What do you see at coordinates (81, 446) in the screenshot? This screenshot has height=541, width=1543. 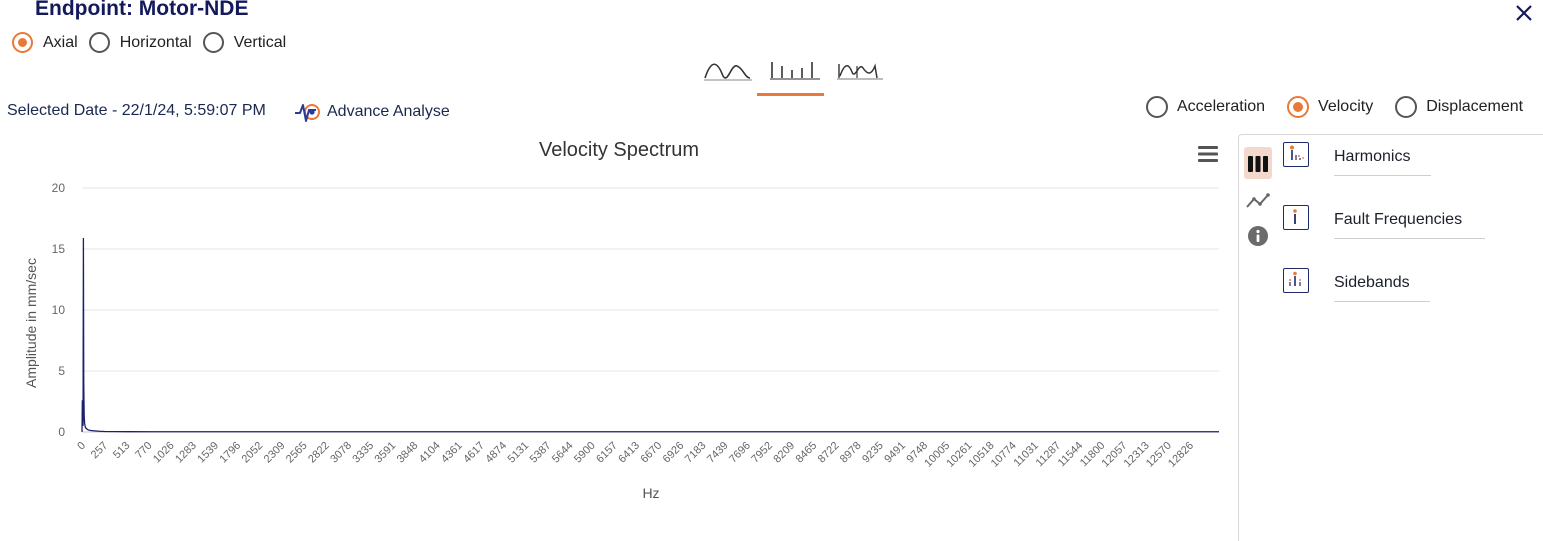 I see `x-tick-label: 0` at bounding box center [81, 446].